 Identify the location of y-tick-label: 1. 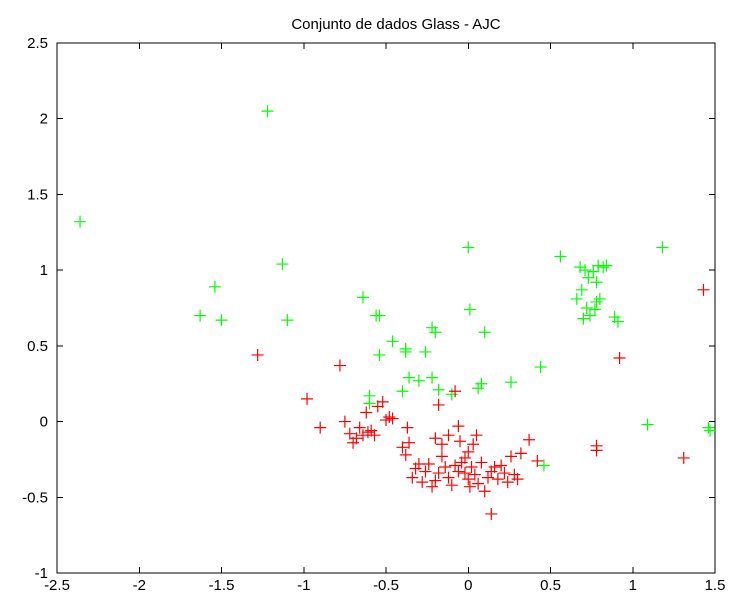
(44, 270).